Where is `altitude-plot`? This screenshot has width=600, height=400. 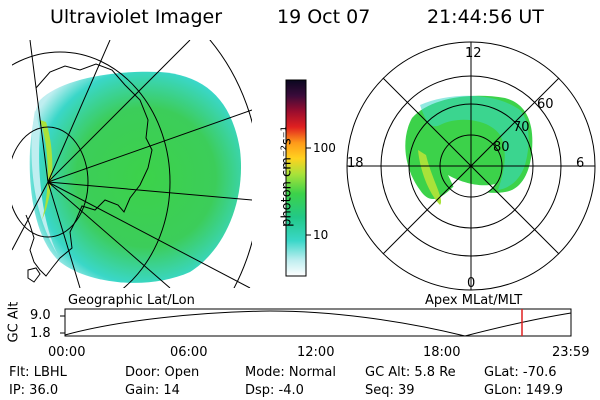
altitude-plot is located at coordinates (316, 322).